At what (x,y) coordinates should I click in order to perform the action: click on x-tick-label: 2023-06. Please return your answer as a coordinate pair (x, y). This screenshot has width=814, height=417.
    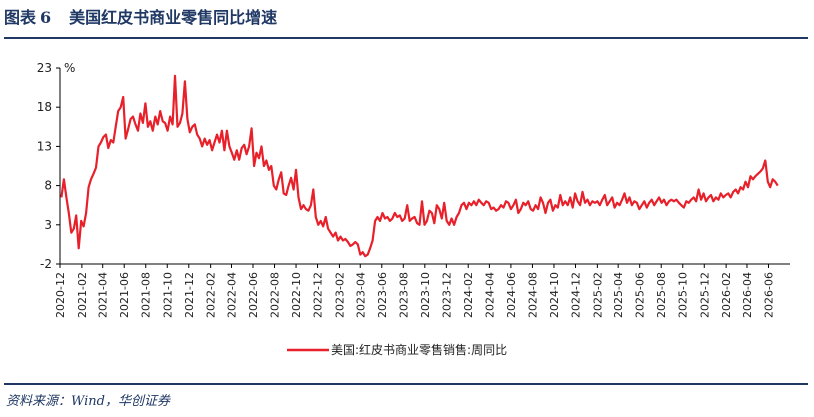
    Looking at the image, I should click on (382, 295).